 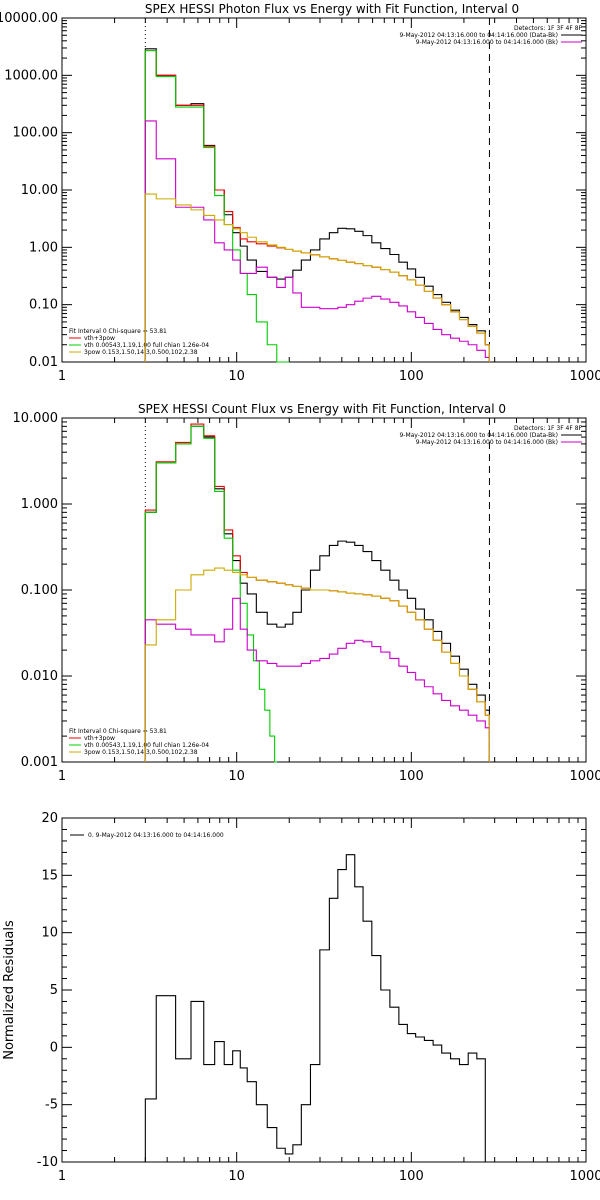 I want to click on legend-entry-vth3pow: vth+3pow, so click(x=99, y=338).